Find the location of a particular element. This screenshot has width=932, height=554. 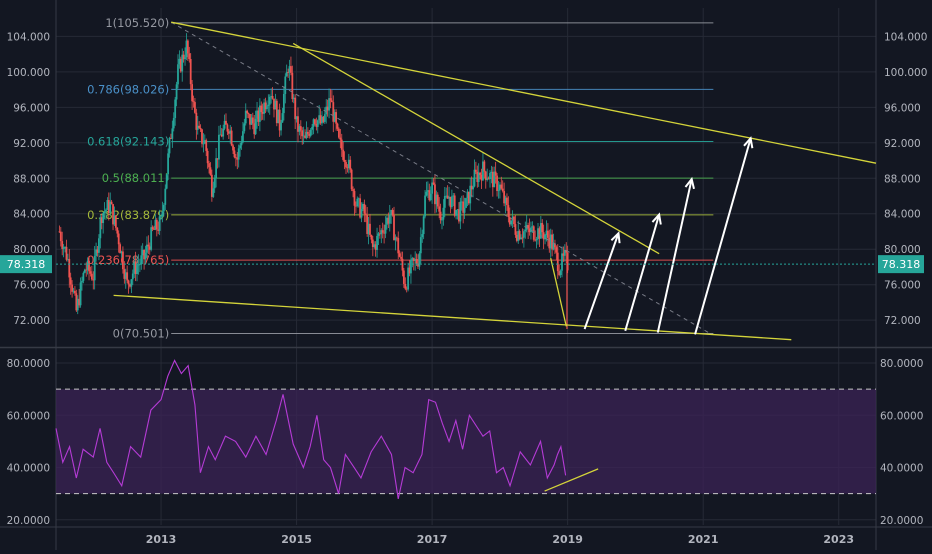

current-price-label-right: 78.318 is located at coordinates (901, 264).